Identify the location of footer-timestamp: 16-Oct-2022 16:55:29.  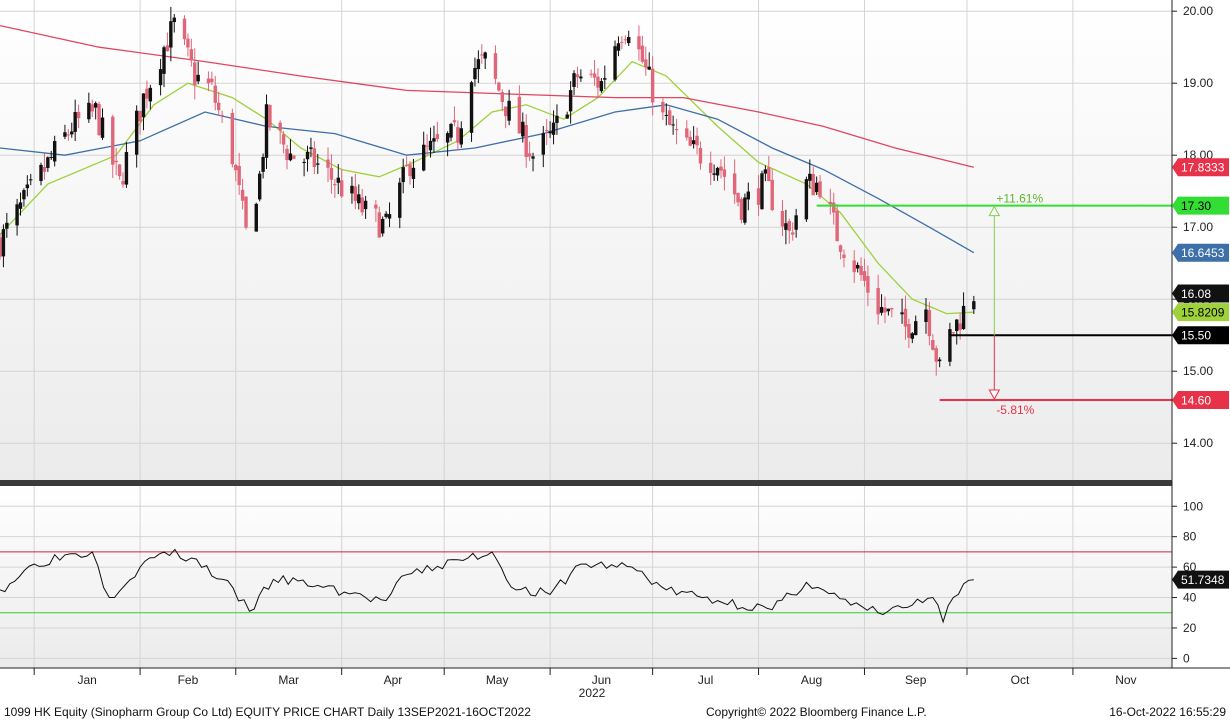
(1167, 712).